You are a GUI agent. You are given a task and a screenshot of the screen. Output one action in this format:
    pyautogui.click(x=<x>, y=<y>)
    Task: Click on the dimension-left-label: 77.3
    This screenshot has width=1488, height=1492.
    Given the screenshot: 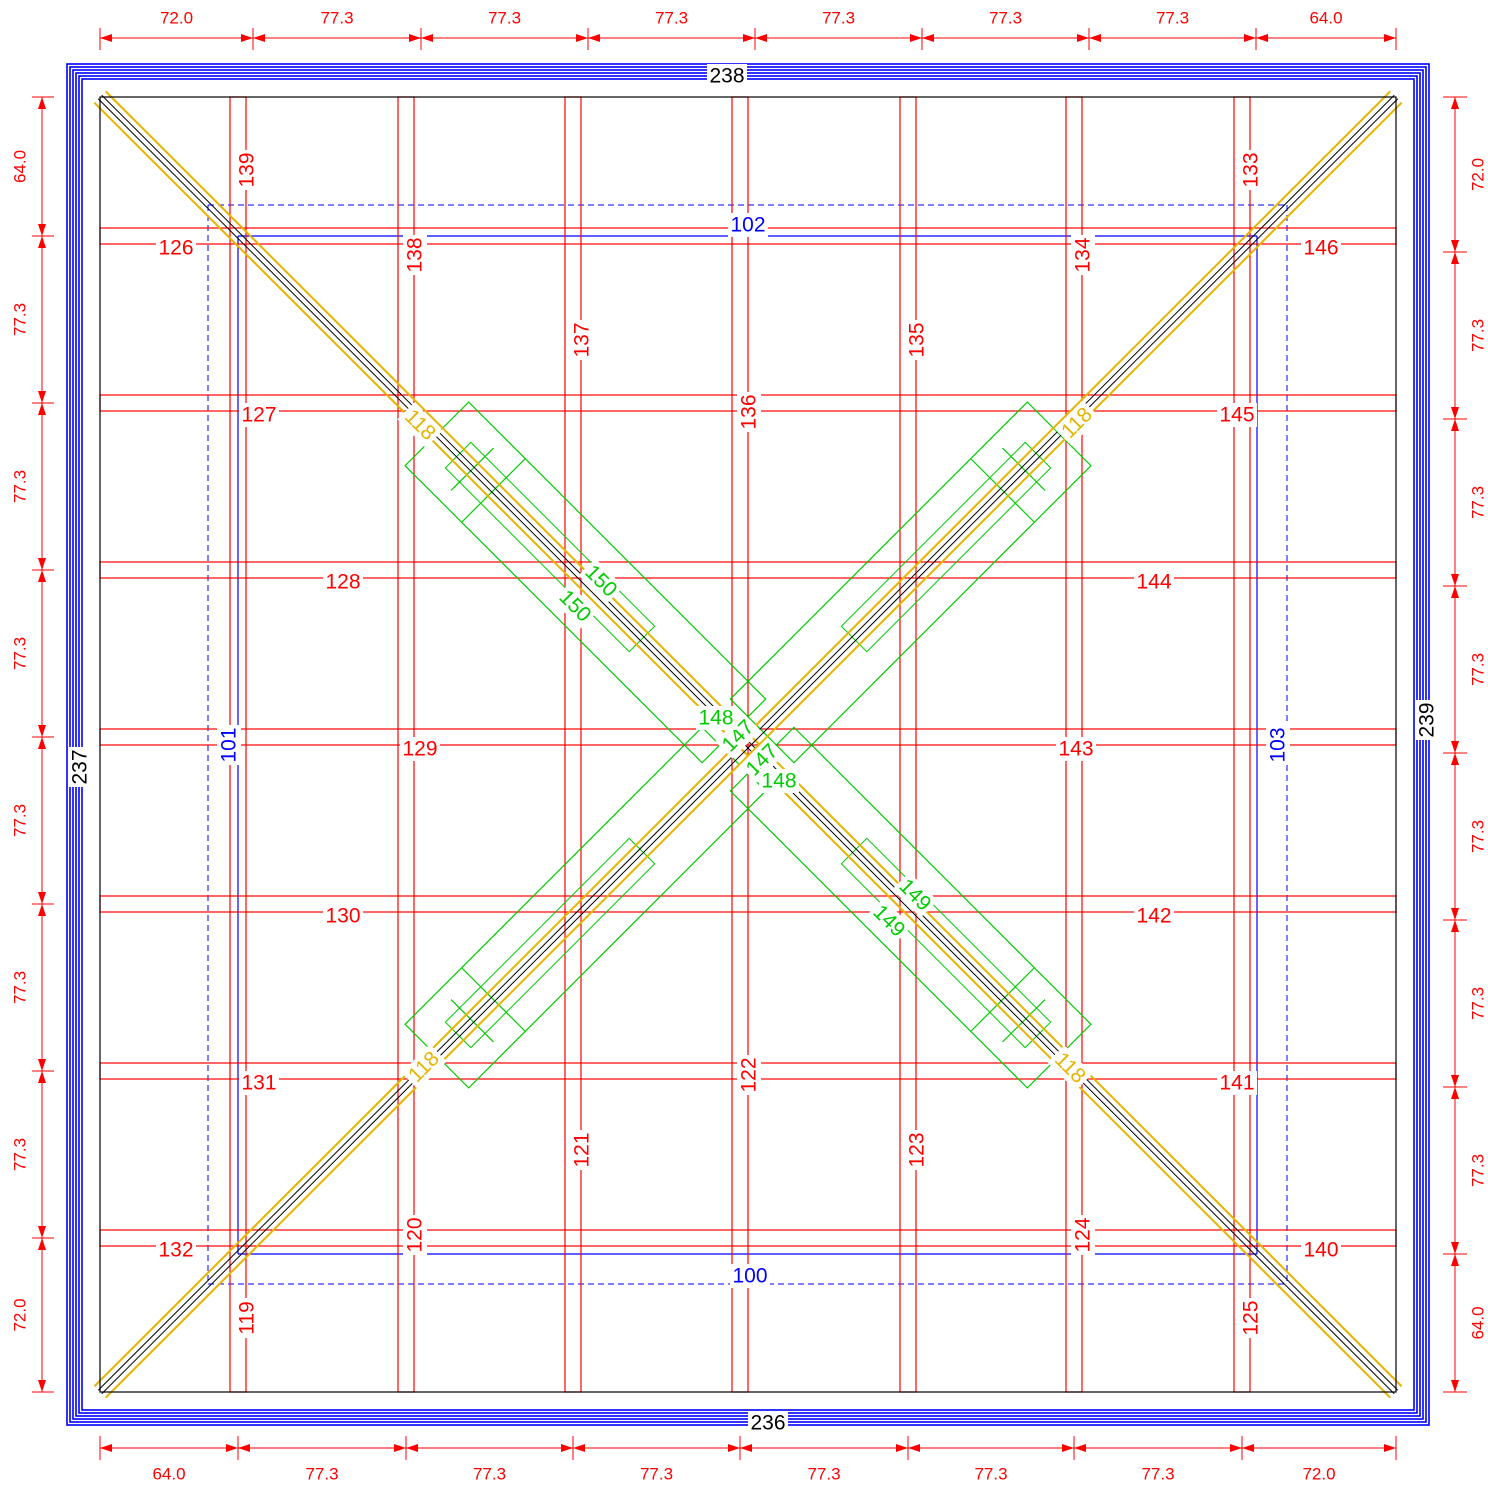 What is the action you would take?
    pyautogui.click(x=20, y=820)
    